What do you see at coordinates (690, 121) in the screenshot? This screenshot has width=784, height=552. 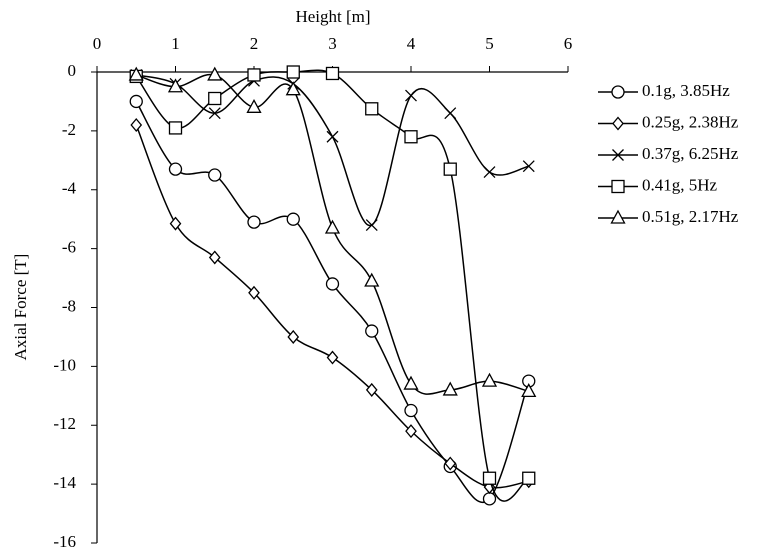 I see `legend-label: 0.25g, 2.38Hz` at bounding box center [690, 121].